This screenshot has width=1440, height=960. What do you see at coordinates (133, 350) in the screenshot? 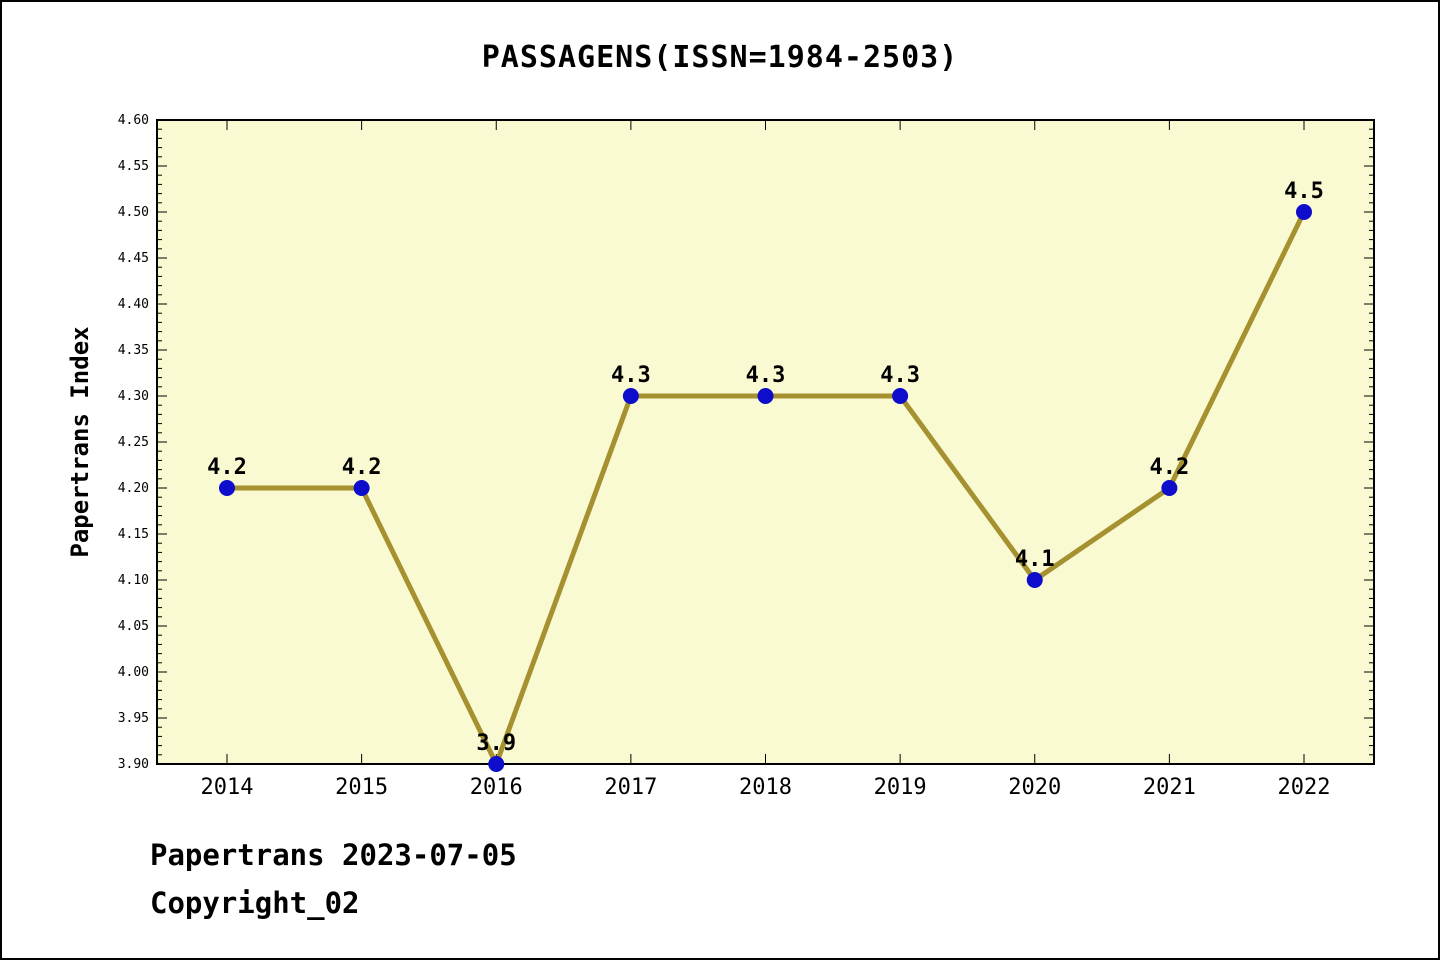
I see `svg-text: 4.35` at bounding box center [133, 350].